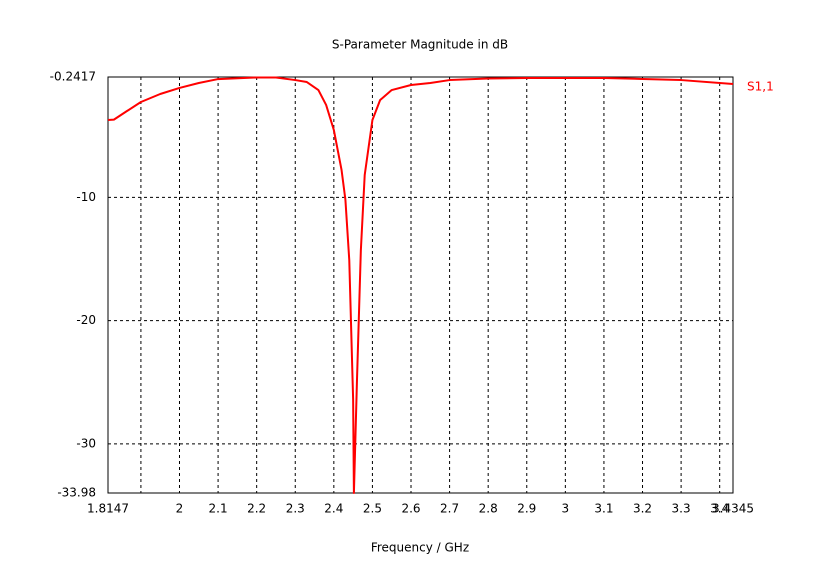 Image resolution: width=813 pixels, height=570 pixels. I want to click on x-tick-label: 2.6, so click(410, 509).